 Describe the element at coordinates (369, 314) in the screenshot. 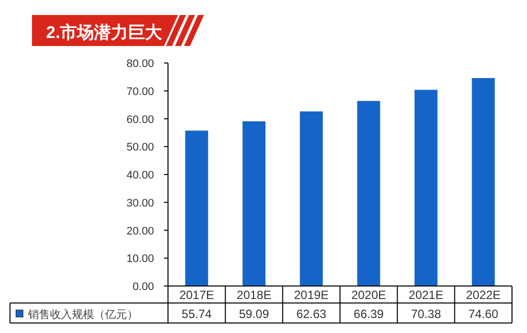

I see `data-label: 66.39` at that location.